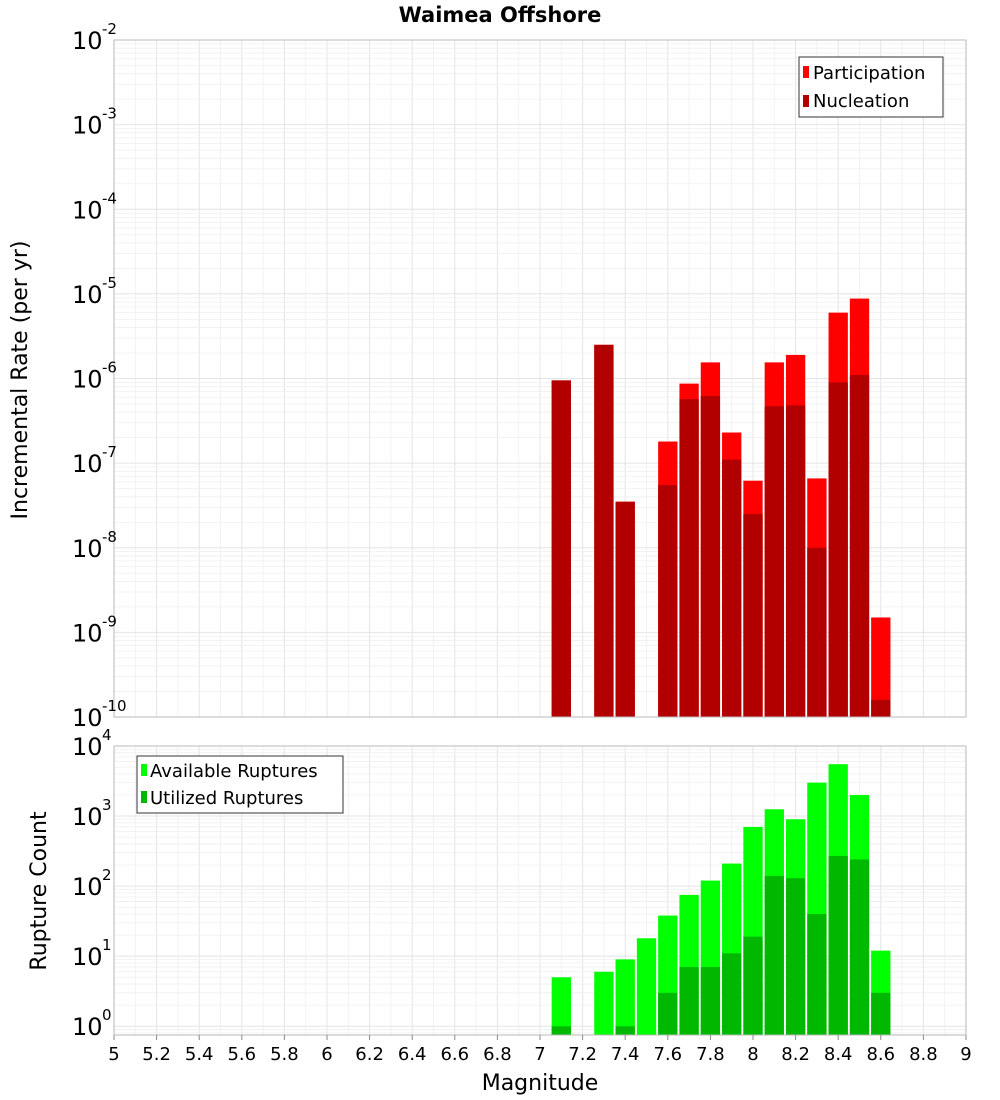 The image size is (1000, 1100). I want to click on legend-swatch-participation, so click(806, 72).